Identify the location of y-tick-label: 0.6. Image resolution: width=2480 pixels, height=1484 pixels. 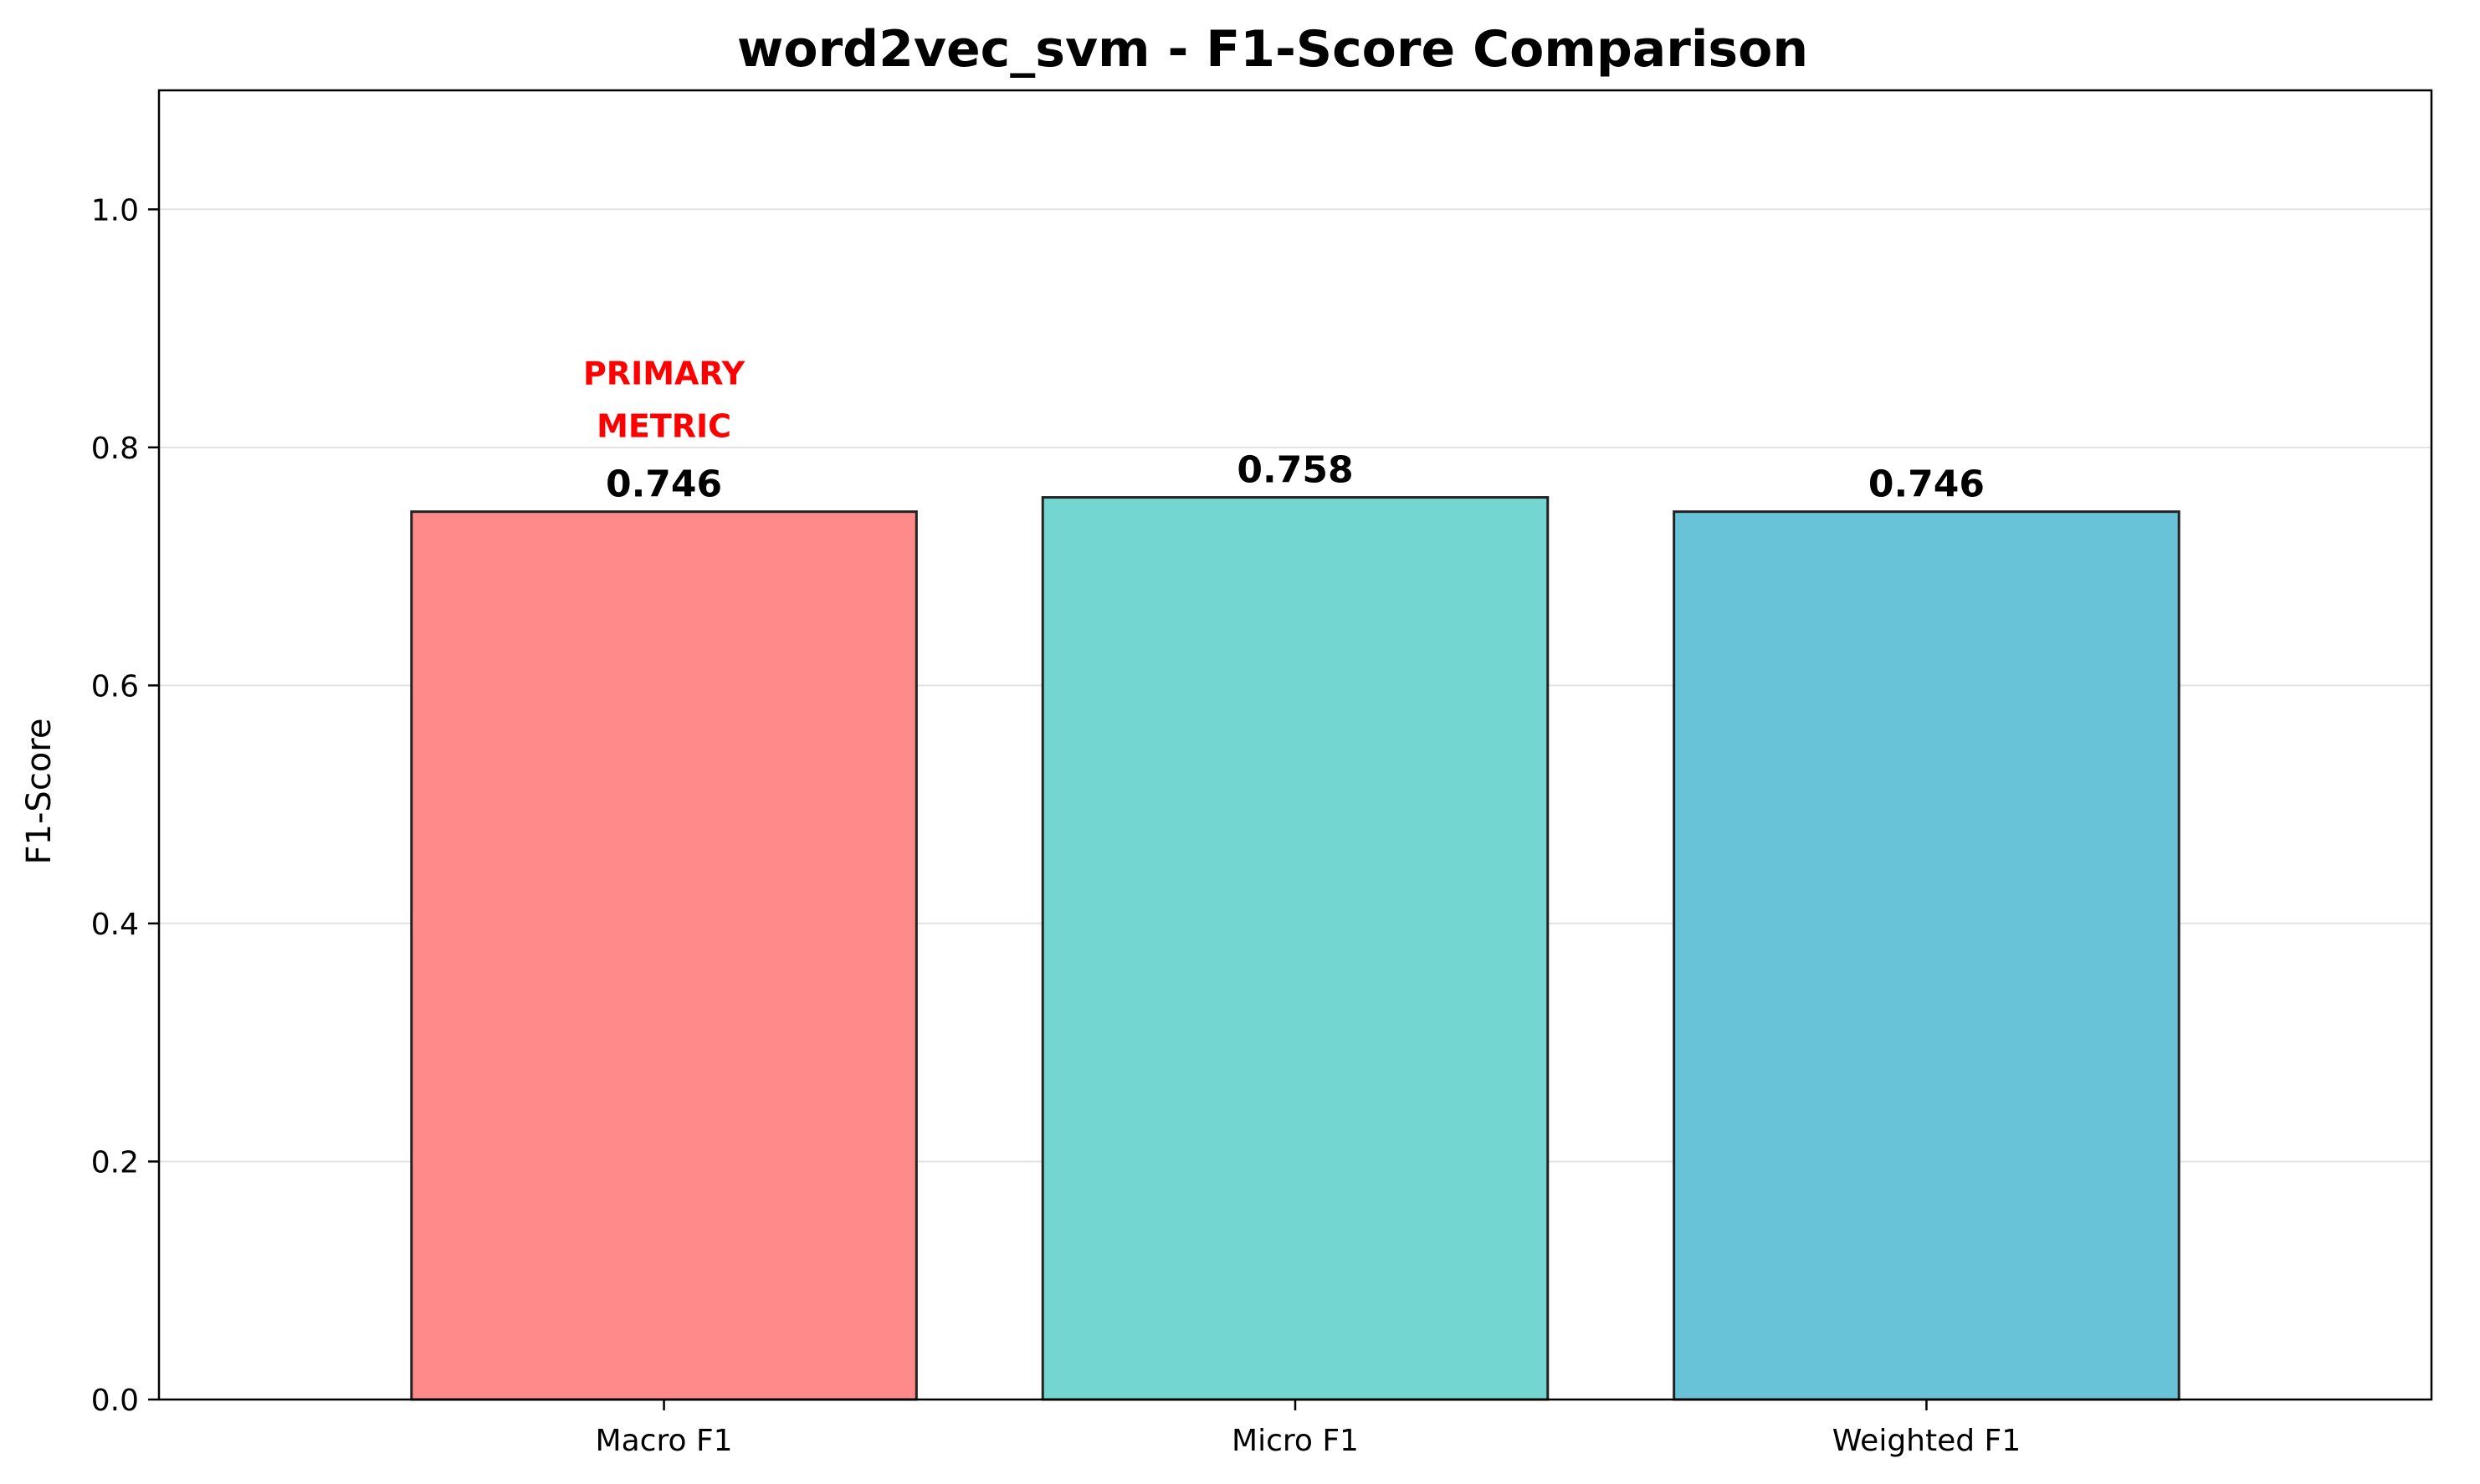
(115, 686).